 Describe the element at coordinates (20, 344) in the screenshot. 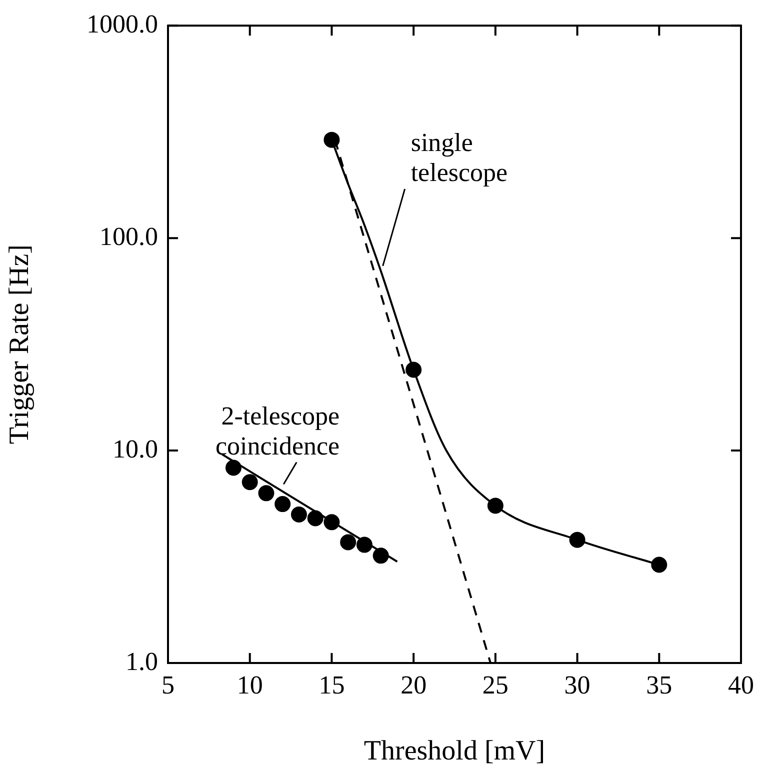

I see `y-axis-title: Trigger Rate [Hz]` at that location.